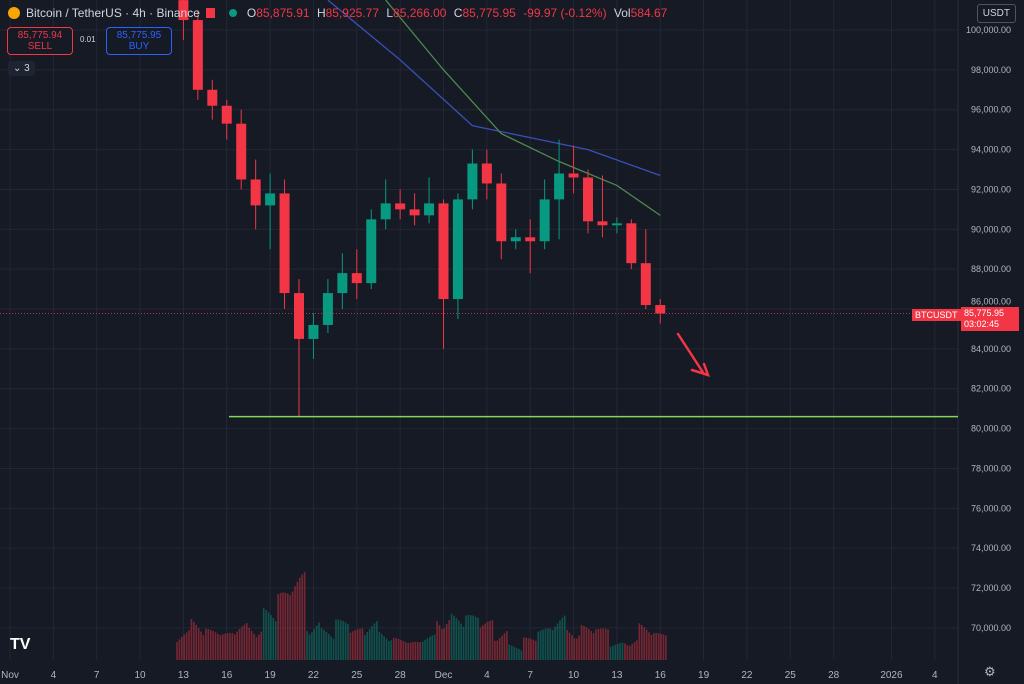  I want to click on sell-button: 85,775.94 SELL, so click(40, 41).